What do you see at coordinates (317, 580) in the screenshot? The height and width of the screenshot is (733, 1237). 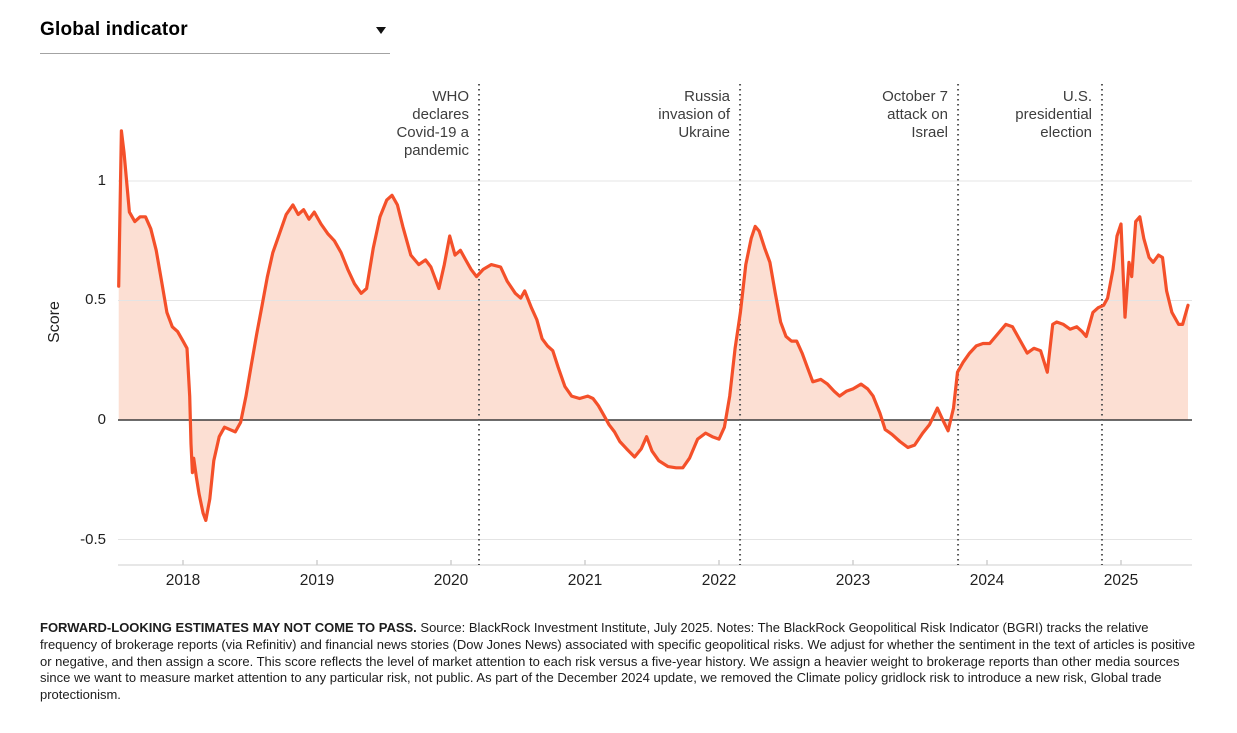 I see `x-tick-label: 2019` at bounding box center [317, 580].